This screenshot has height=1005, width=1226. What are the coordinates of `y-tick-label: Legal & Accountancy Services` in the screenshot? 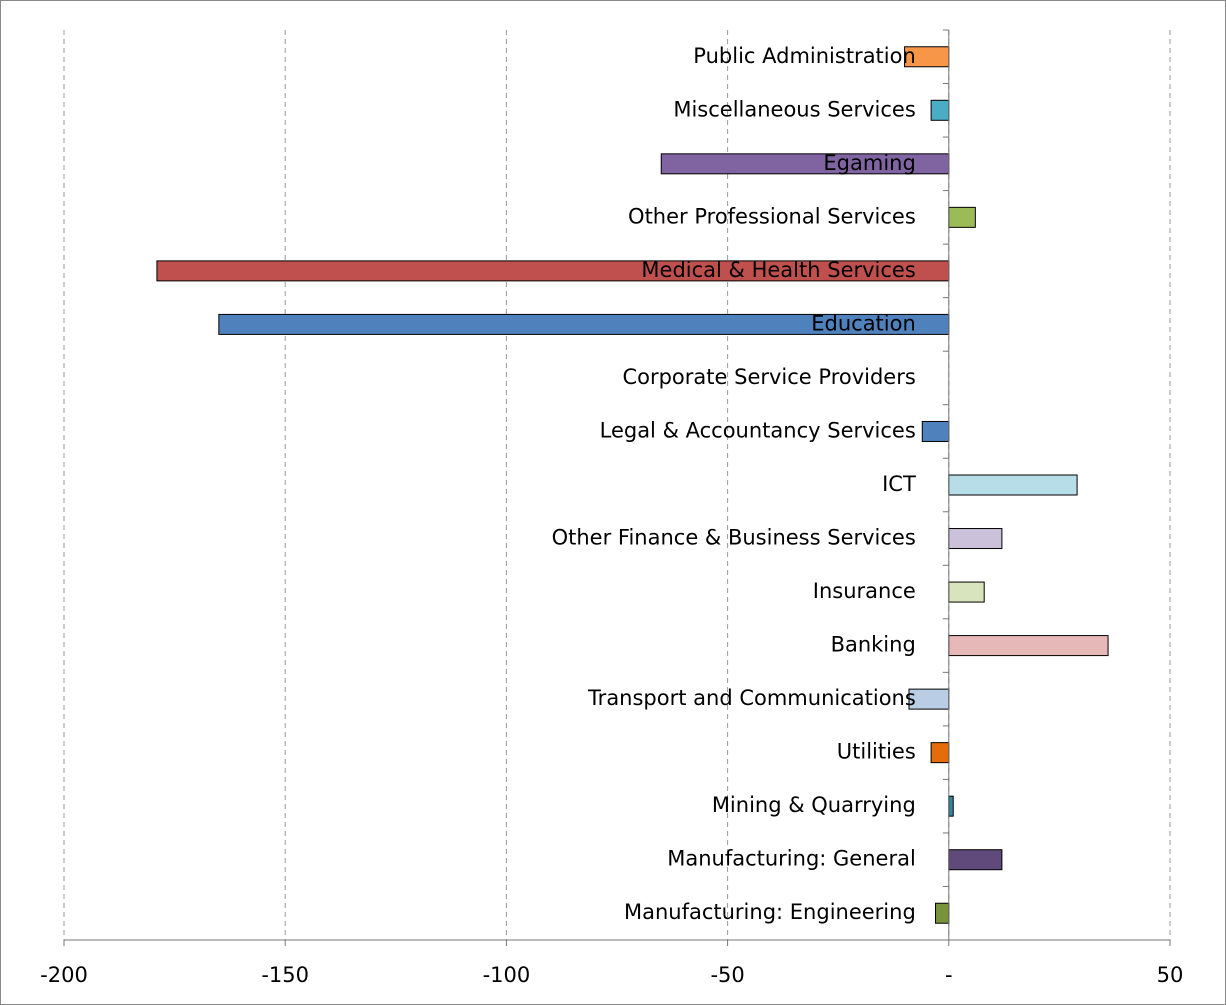 It's located at (758, 430).